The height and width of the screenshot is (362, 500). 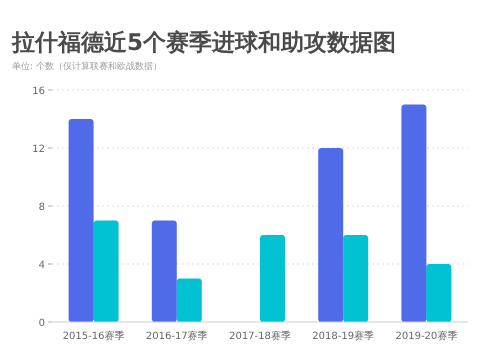 What do you see at coordinates (41, 323) in the screenshot?
I see `y-tick-label: 0` at bounding box center [41, 323].